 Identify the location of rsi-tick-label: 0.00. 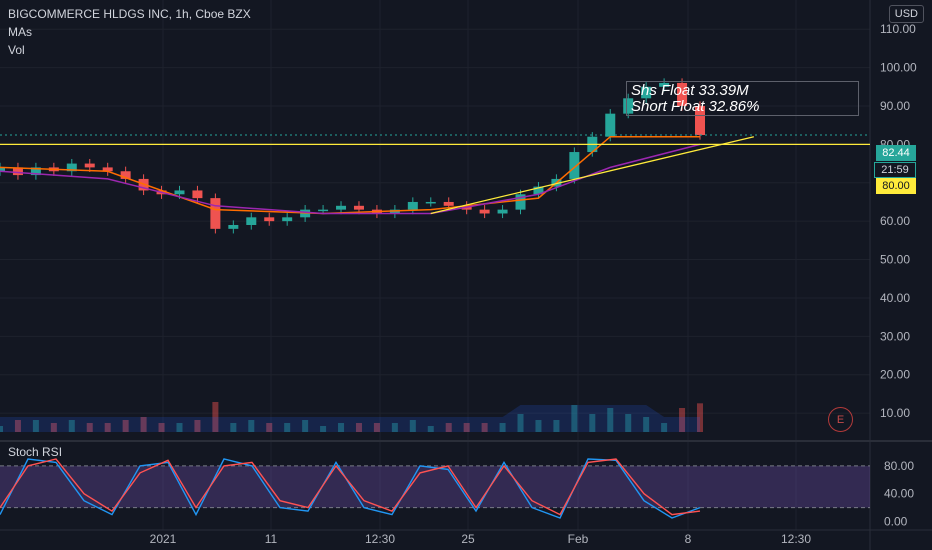
(896, 522).